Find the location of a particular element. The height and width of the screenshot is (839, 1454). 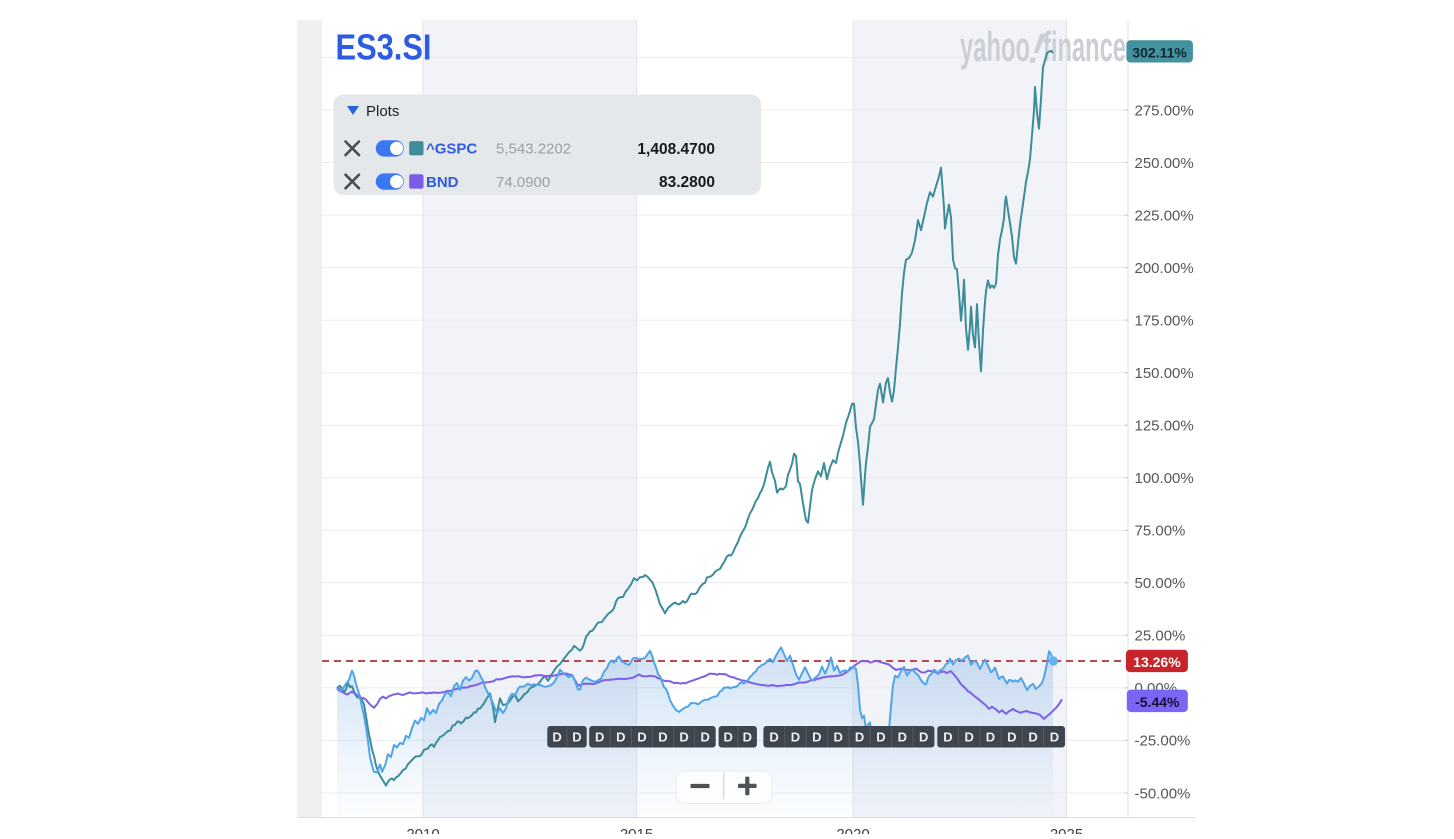

svg-text: -50.00% is located at coordinates (1163, 793).